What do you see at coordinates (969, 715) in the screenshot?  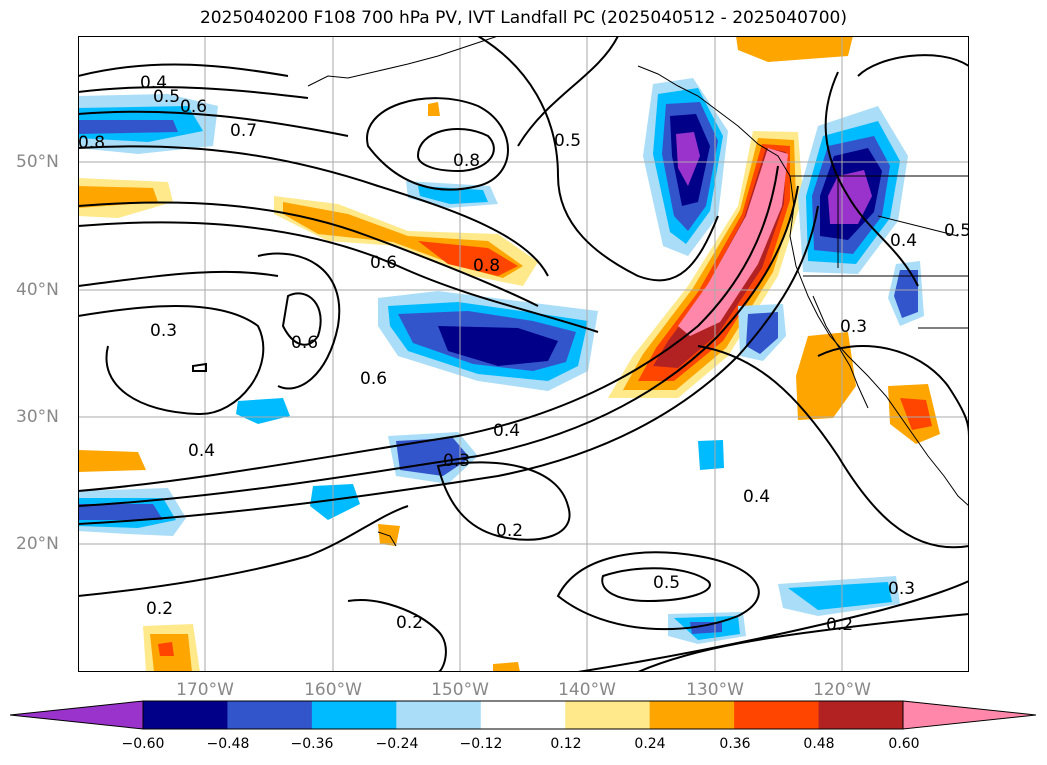 I see `colorbar-extension-high` at bounding box center [969, 715].